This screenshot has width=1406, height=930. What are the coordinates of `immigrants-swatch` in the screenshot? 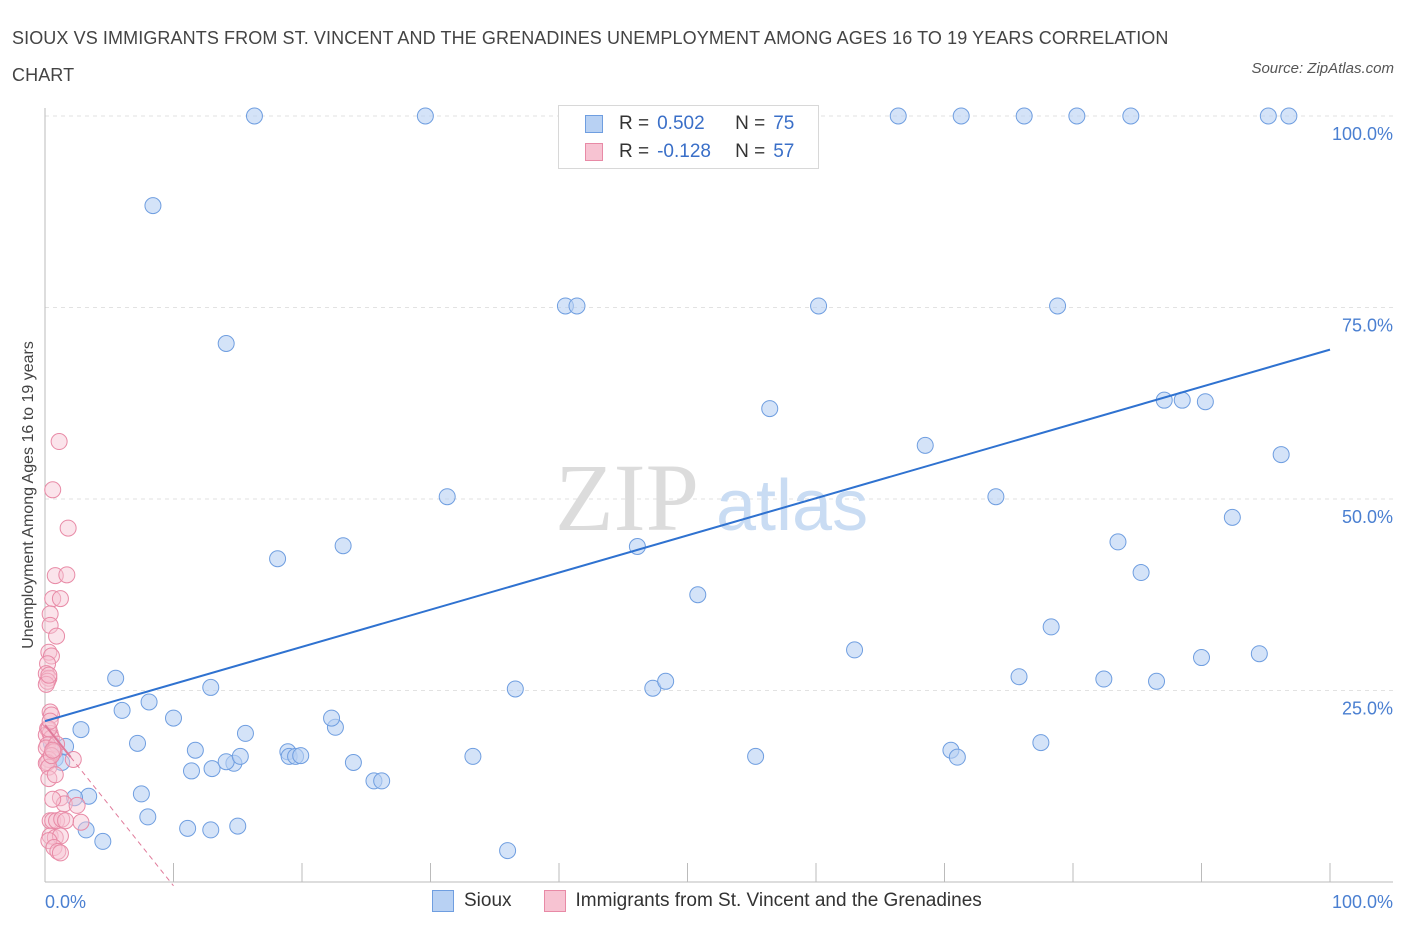 It's located at (594, 152).